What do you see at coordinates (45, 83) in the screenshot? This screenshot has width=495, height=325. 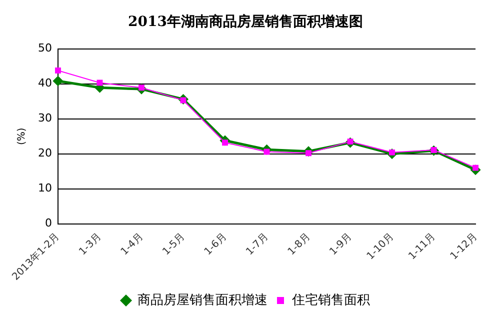 I see `y-tick-label: 40` at bounding box center [45, 83].